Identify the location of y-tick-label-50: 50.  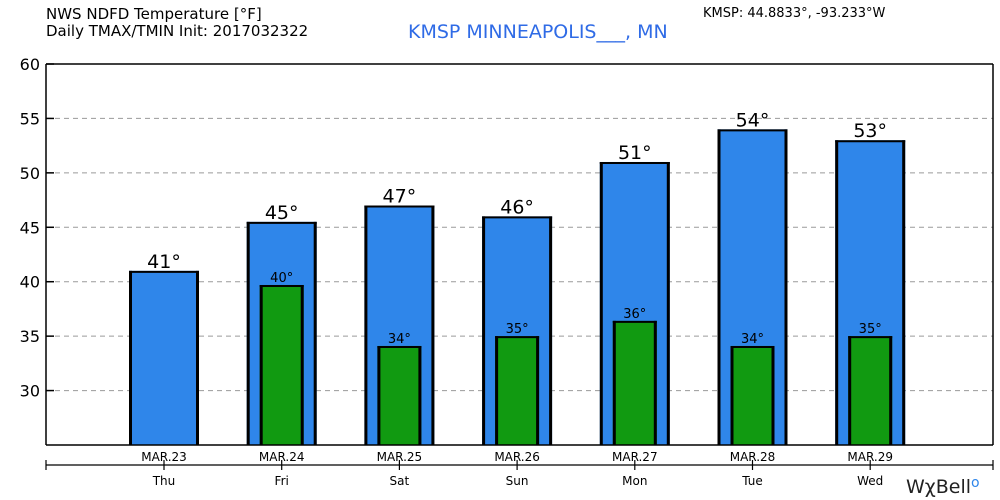
(30, 173).